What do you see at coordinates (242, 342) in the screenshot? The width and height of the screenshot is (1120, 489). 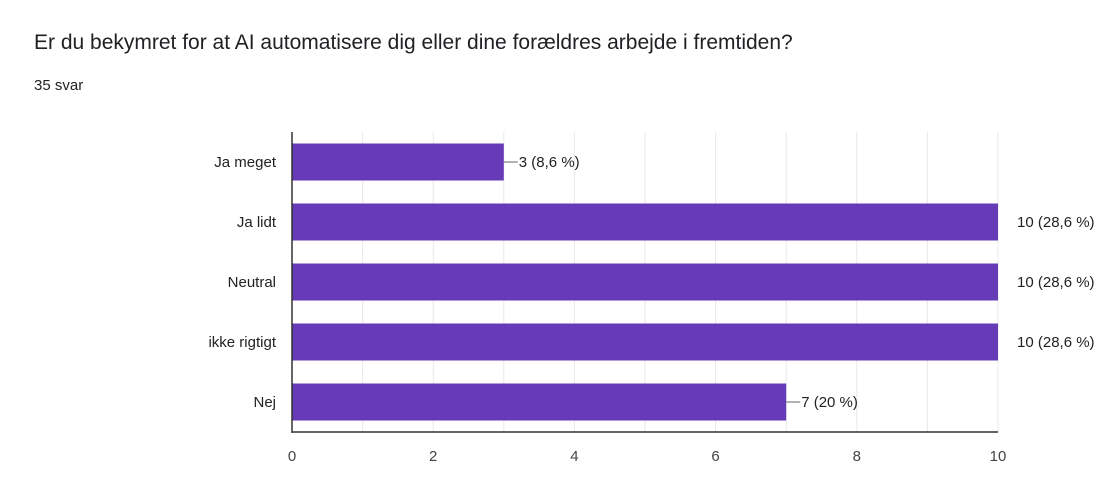 I see `category-label: ikke rigtigt` at bounding box center [242, 342].